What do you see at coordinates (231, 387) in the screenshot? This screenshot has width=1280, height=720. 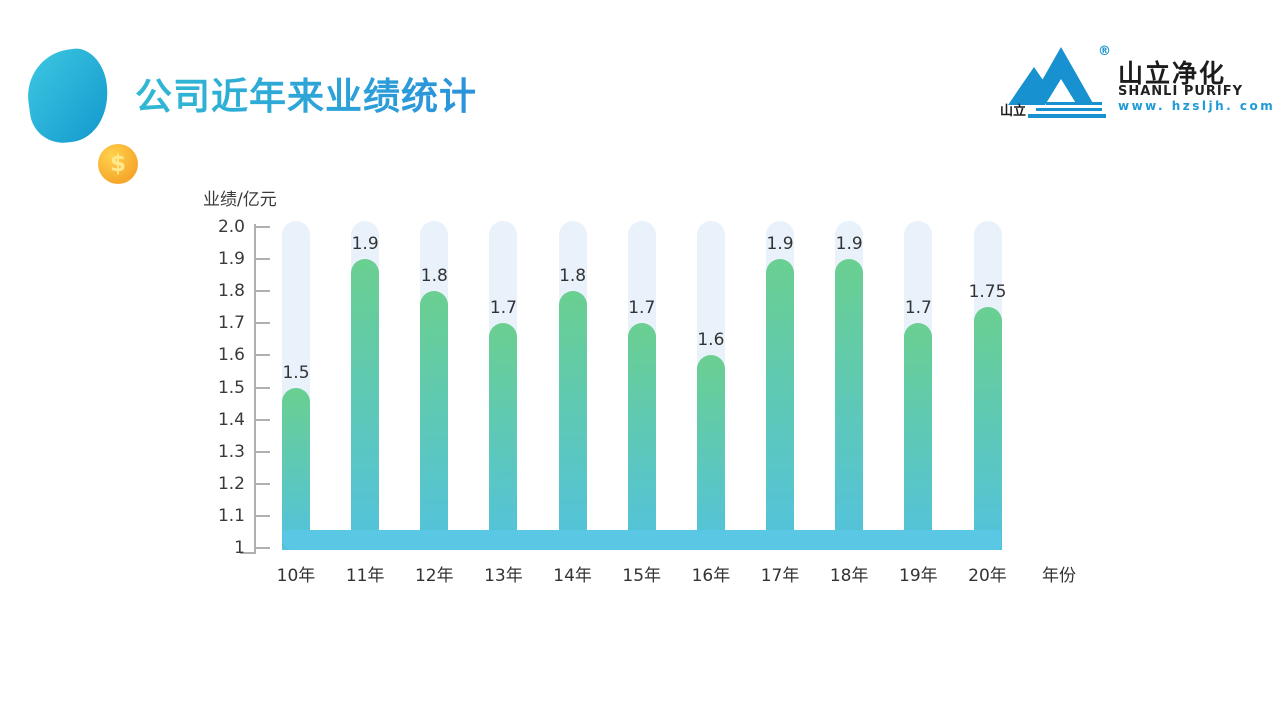 I see `y-tick-label: 1.5` at bounding box center [231, 387].